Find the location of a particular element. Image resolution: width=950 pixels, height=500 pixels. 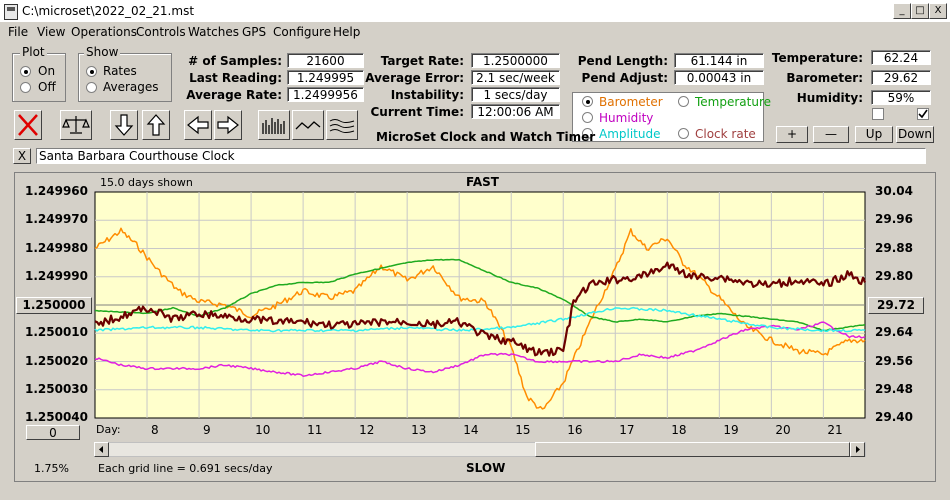

show-group is located at coordinates (125, 77).